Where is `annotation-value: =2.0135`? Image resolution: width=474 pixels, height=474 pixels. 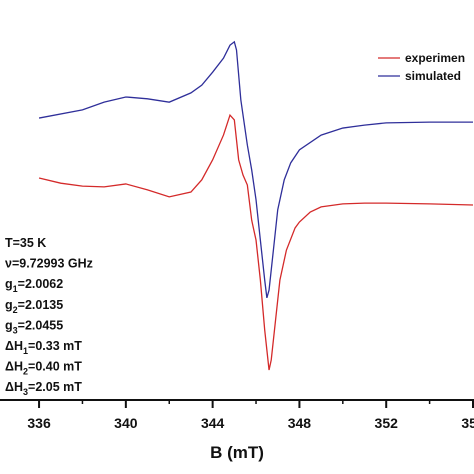 annotation-value: =2.0135 is located at coordinates (41, 305).